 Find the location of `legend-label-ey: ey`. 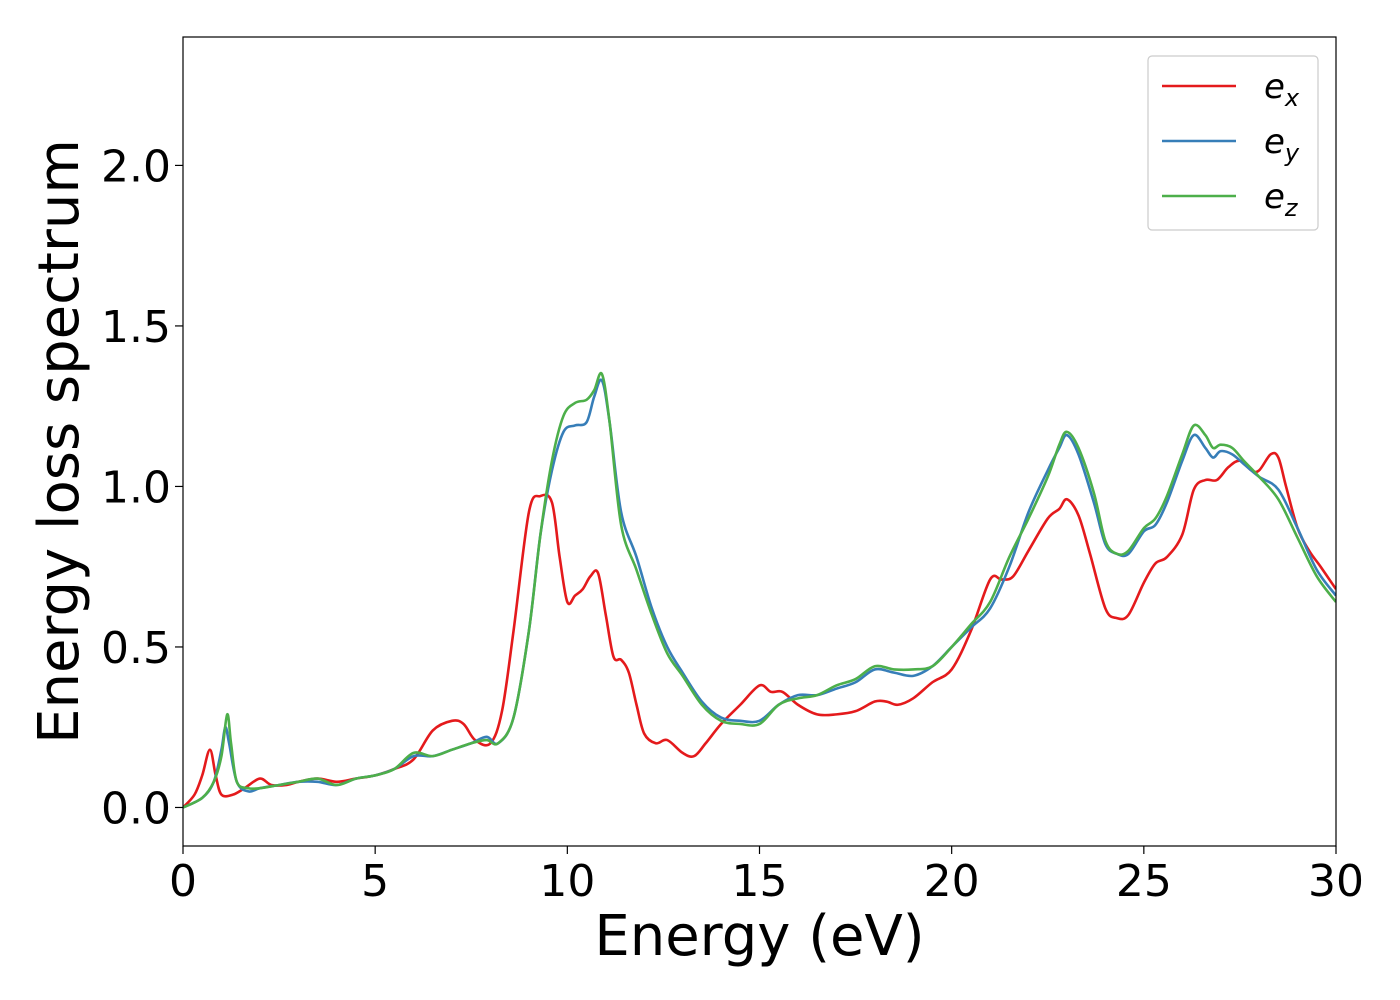

legend-label-ey: ey is located at coordinates (1282, 144).